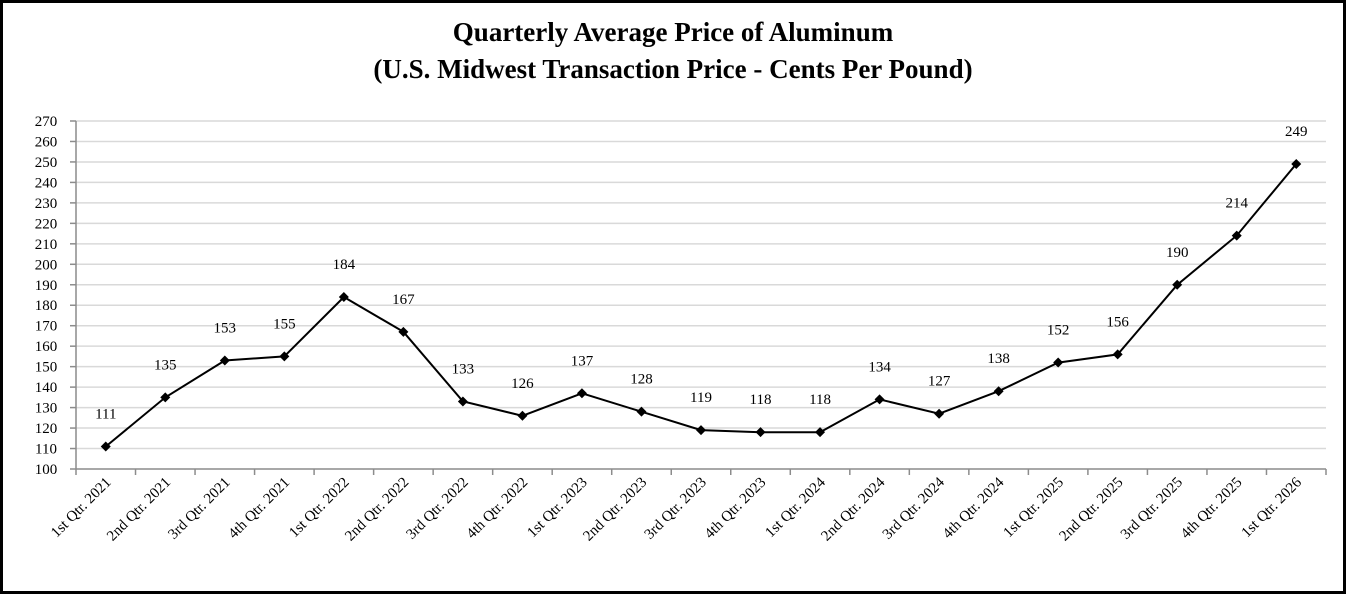  What do you see at coordinates (81, 508) in the screenshot?
I see `x-tick-label: 1st Qtr. 2021` at bounding box center [81, 508].